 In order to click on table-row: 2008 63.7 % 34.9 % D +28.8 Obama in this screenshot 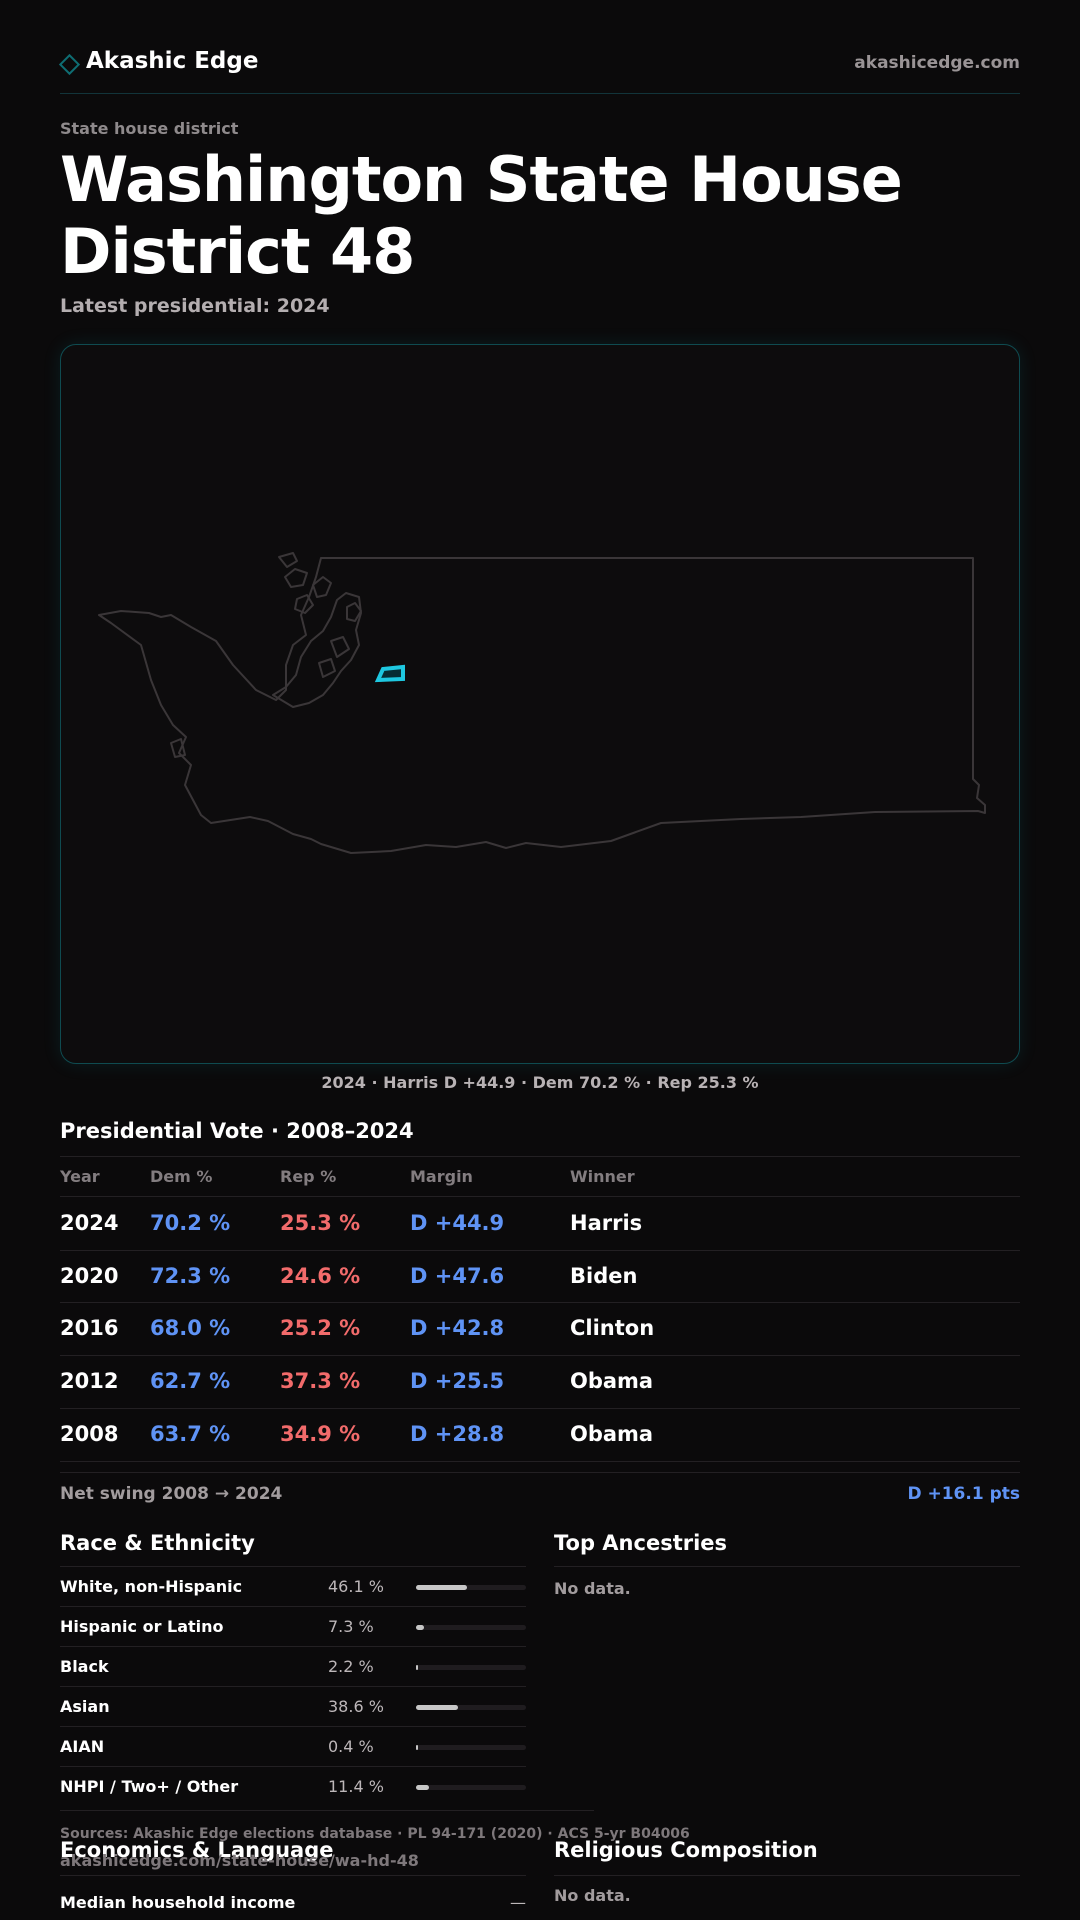, I will do `click(540, 1434)`.